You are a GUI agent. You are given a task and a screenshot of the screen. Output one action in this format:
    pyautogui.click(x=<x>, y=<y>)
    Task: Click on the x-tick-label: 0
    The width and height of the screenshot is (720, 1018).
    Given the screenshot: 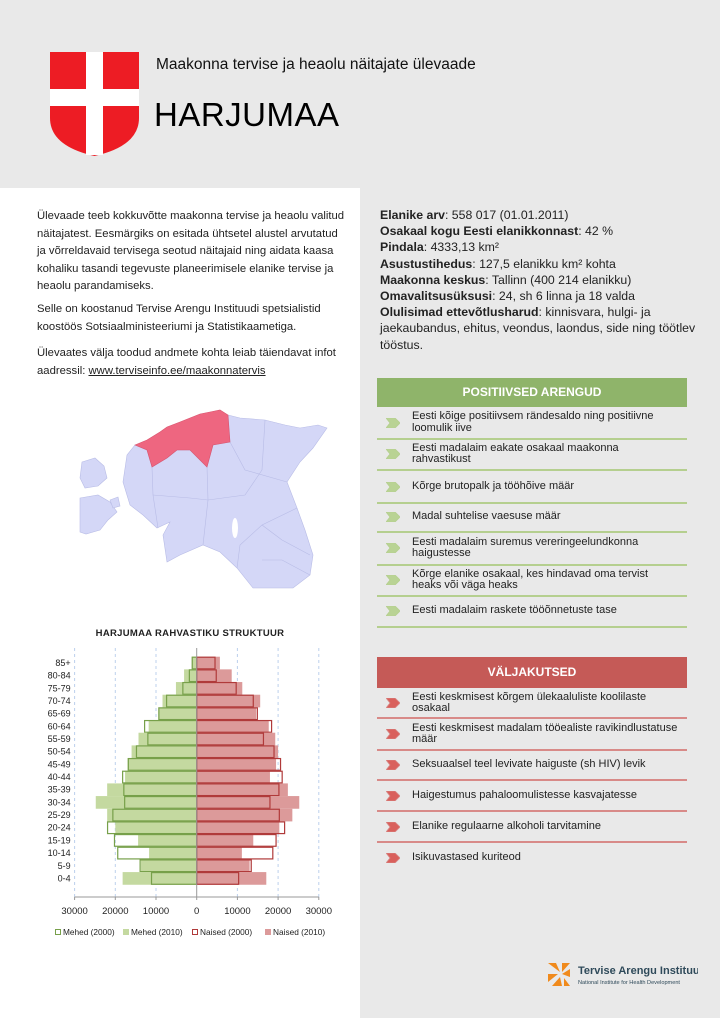 What is the action you would take?
    pyautogui.click(x=196, y=911)
    